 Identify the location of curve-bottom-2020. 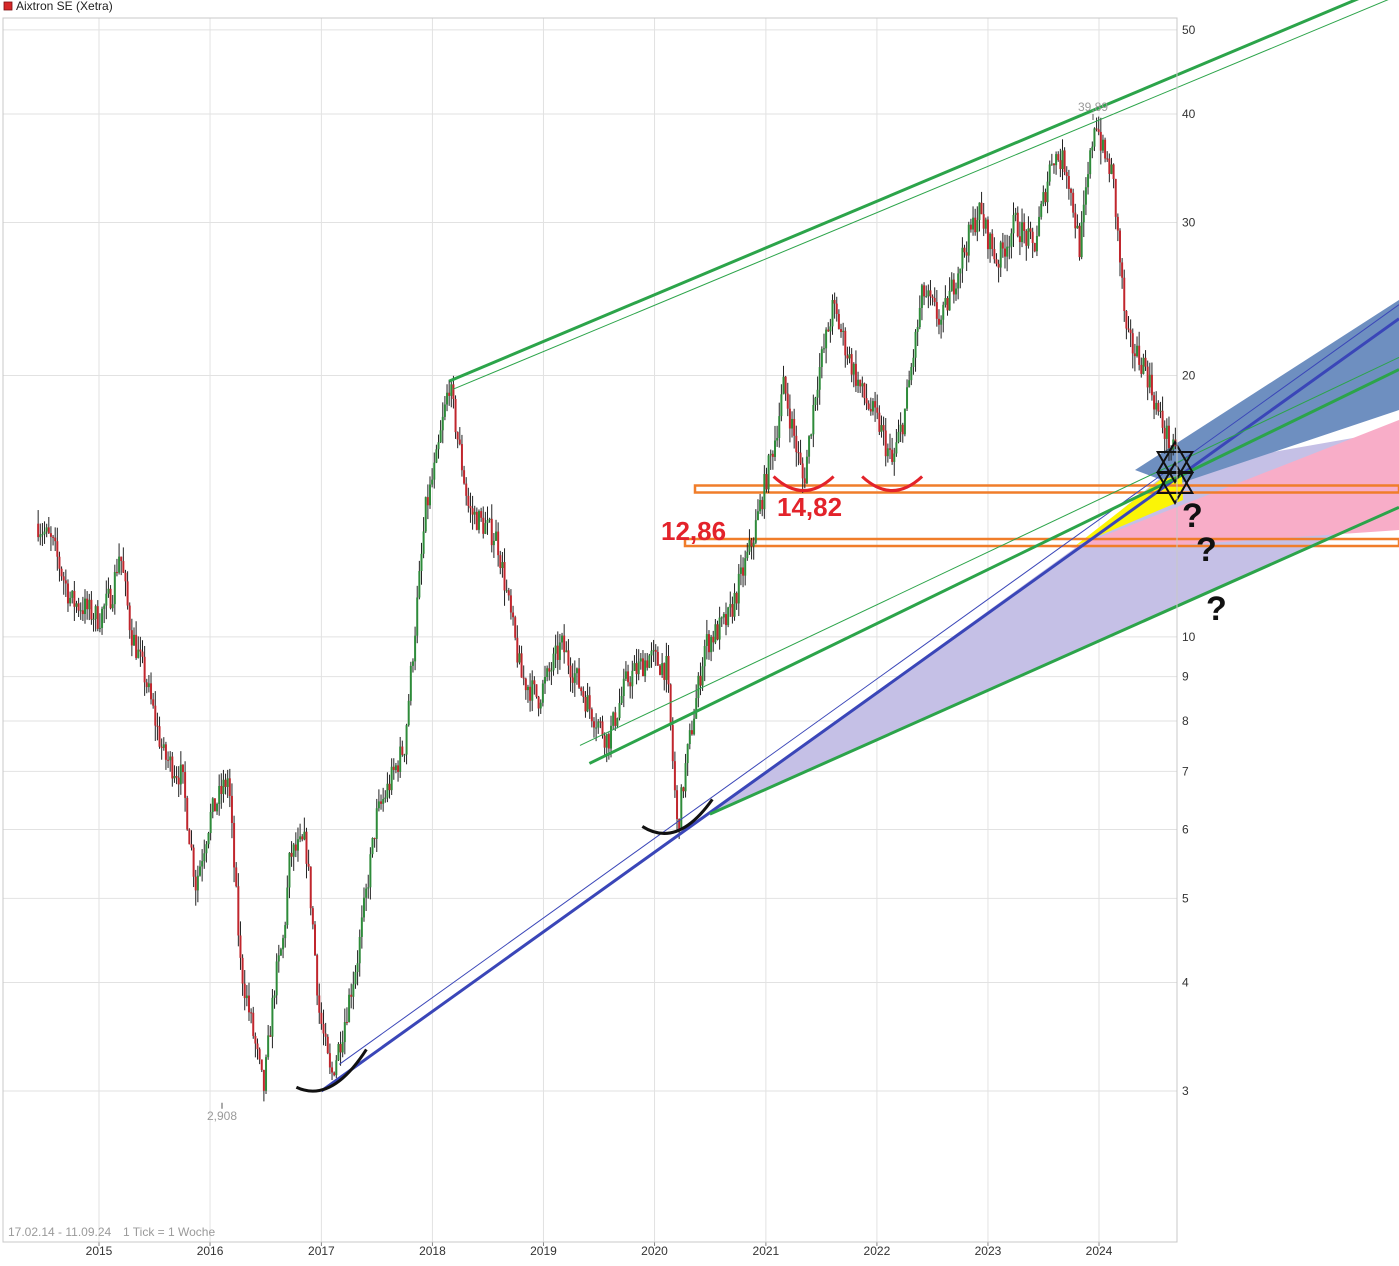
(677, 816).